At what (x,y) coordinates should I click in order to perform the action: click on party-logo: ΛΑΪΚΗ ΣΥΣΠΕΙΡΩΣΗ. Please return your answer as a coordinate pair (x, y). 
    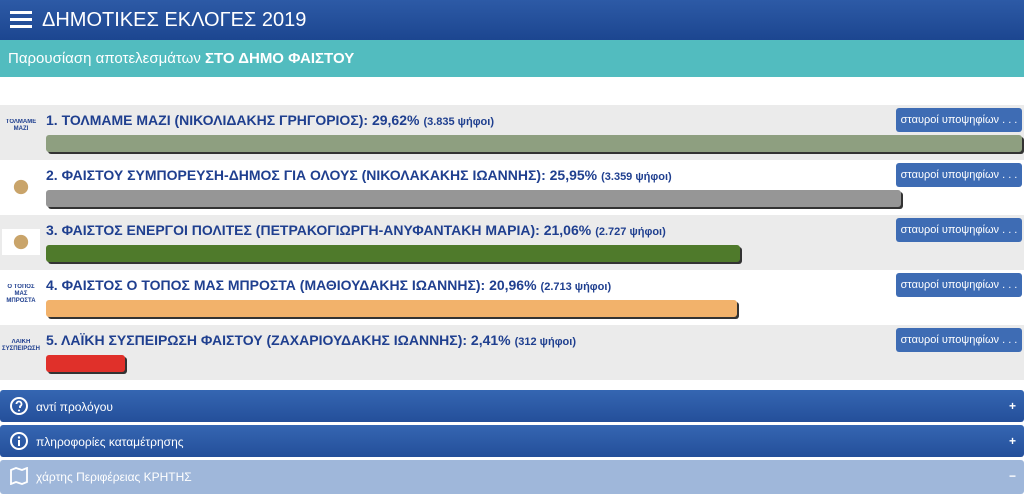
    Looking at the image, I should click on (21, 352).